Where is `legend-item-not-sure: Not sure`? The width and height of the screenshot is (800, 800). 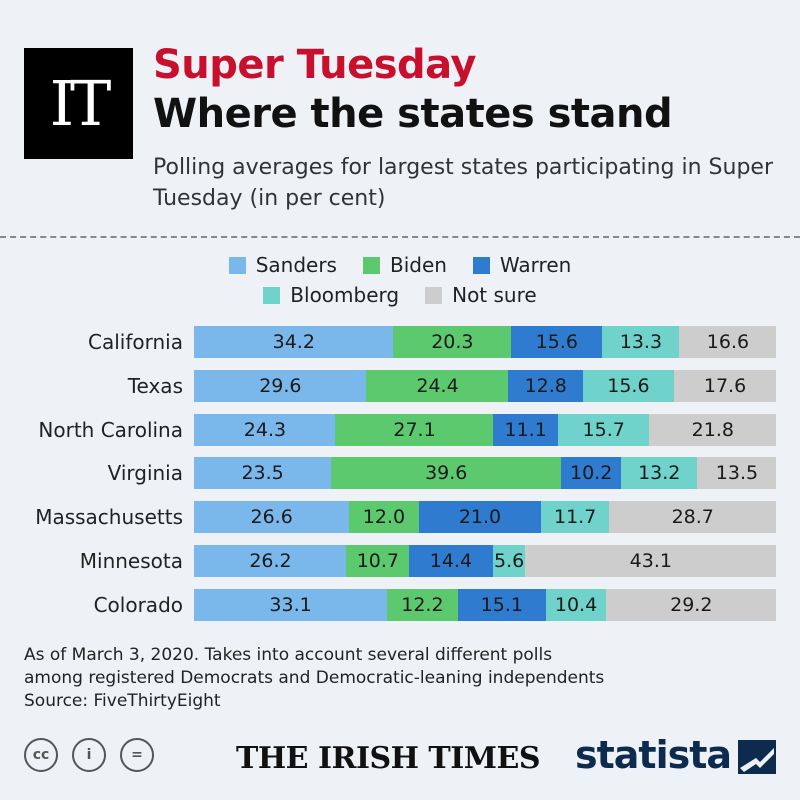
legend-item-not-sure: Not sure is located at coordinates (481, 295).